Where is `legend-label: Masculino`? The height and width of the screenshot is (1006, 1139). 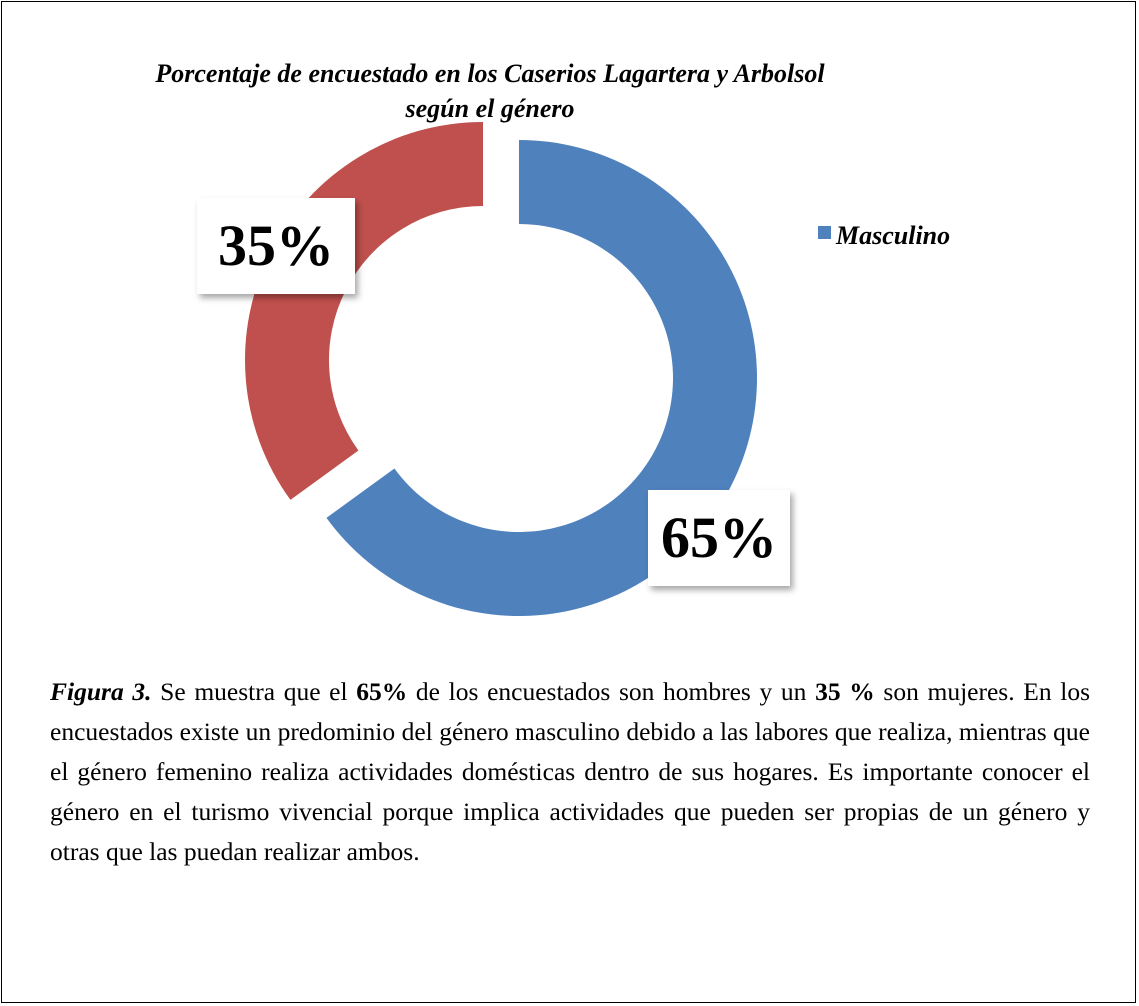
legend-label: Masculino is located at coordinates (893, 235).